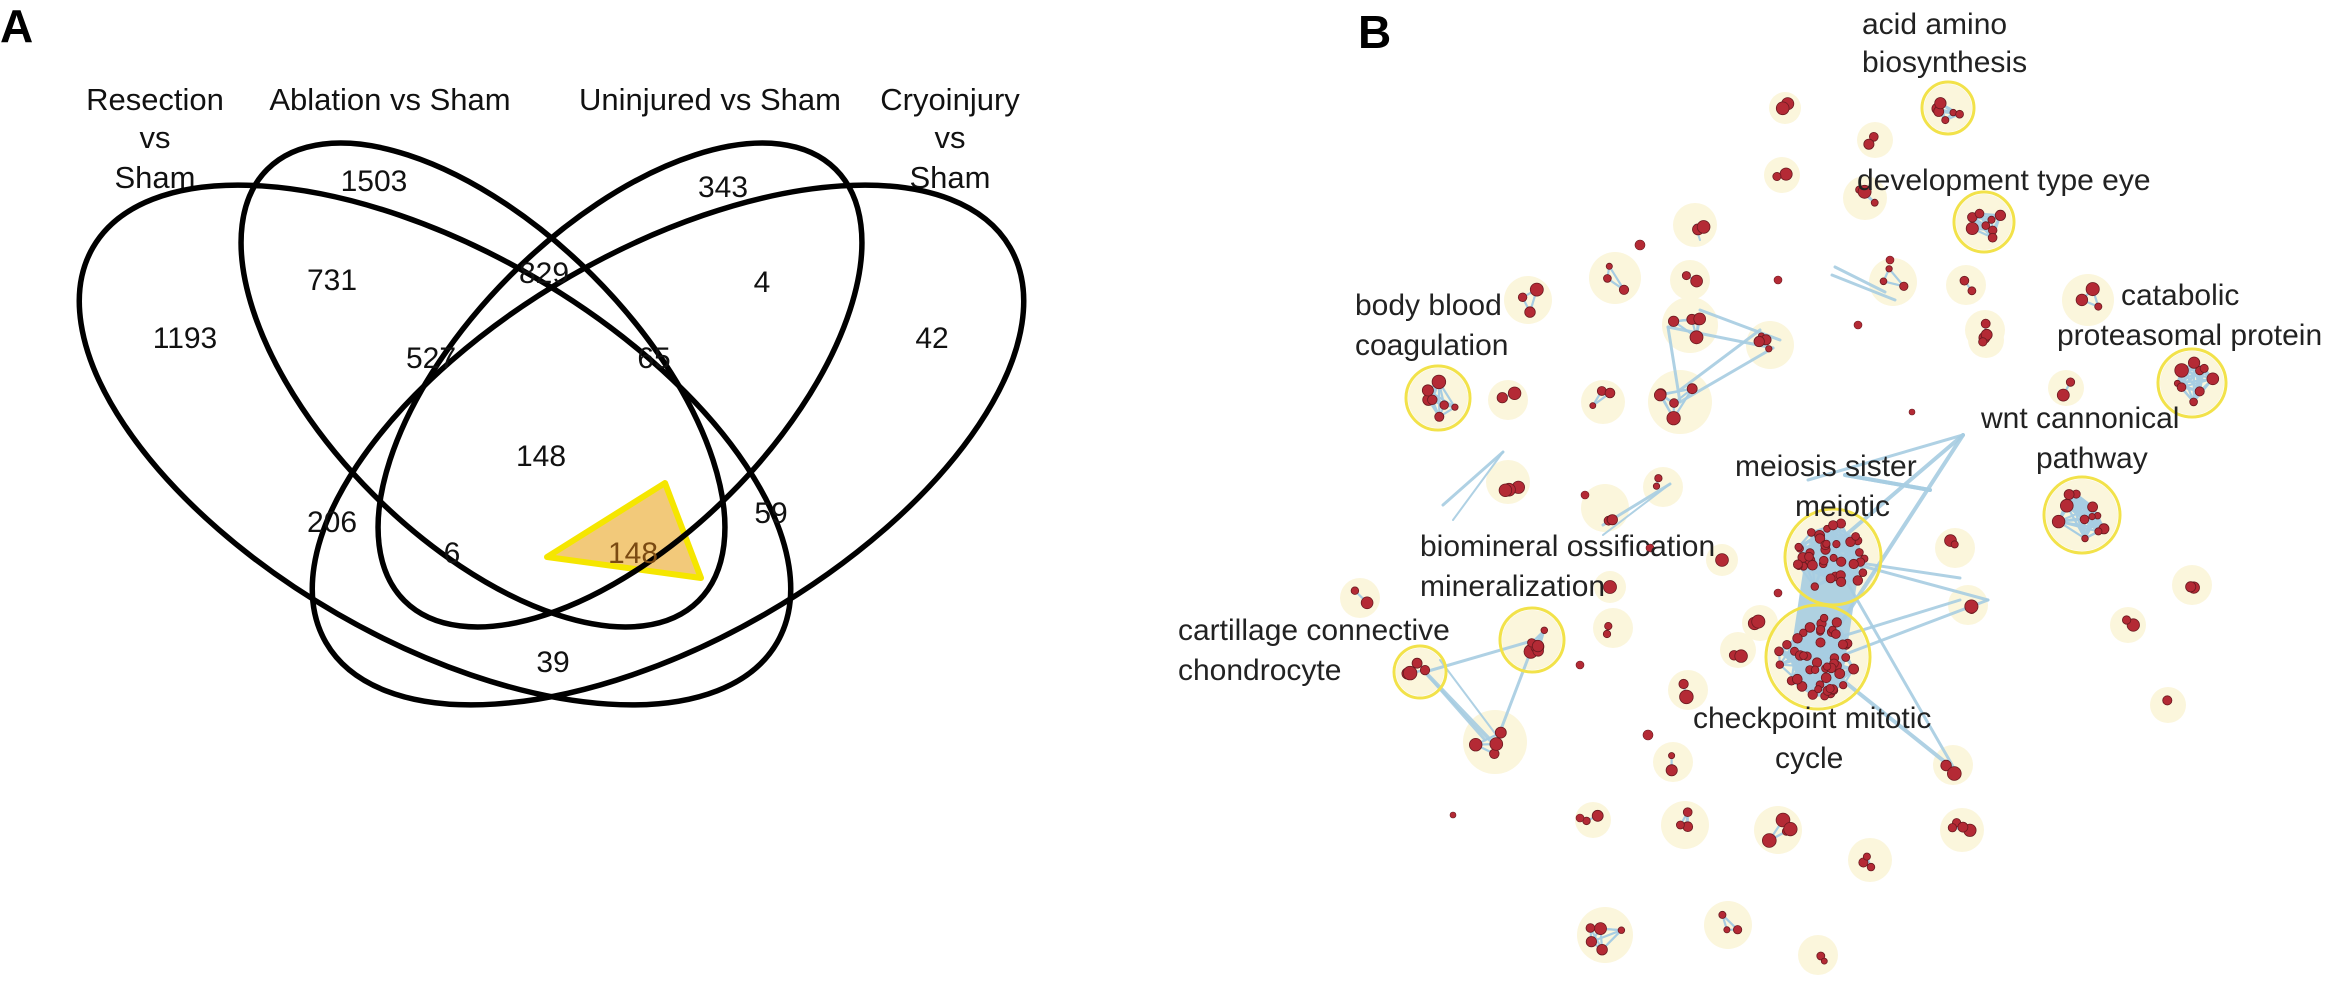 The height and width of the screenshot is (985, 2352). Describe the element at coordinates (1314, 630) in the screenshot. I see `label-cartillage-line-1: cartillage connective` at that location.